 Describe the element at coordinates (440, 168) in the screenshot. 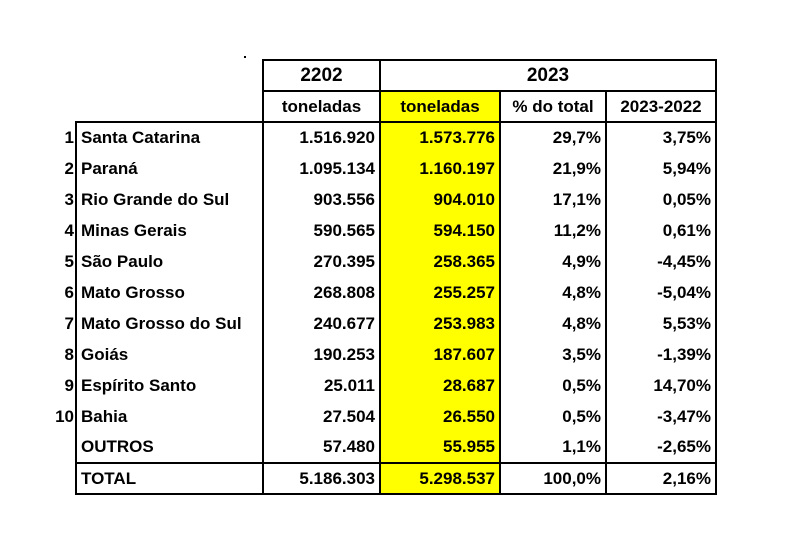

I see `tonnage-2023-cell: 1.160.197` at that location.